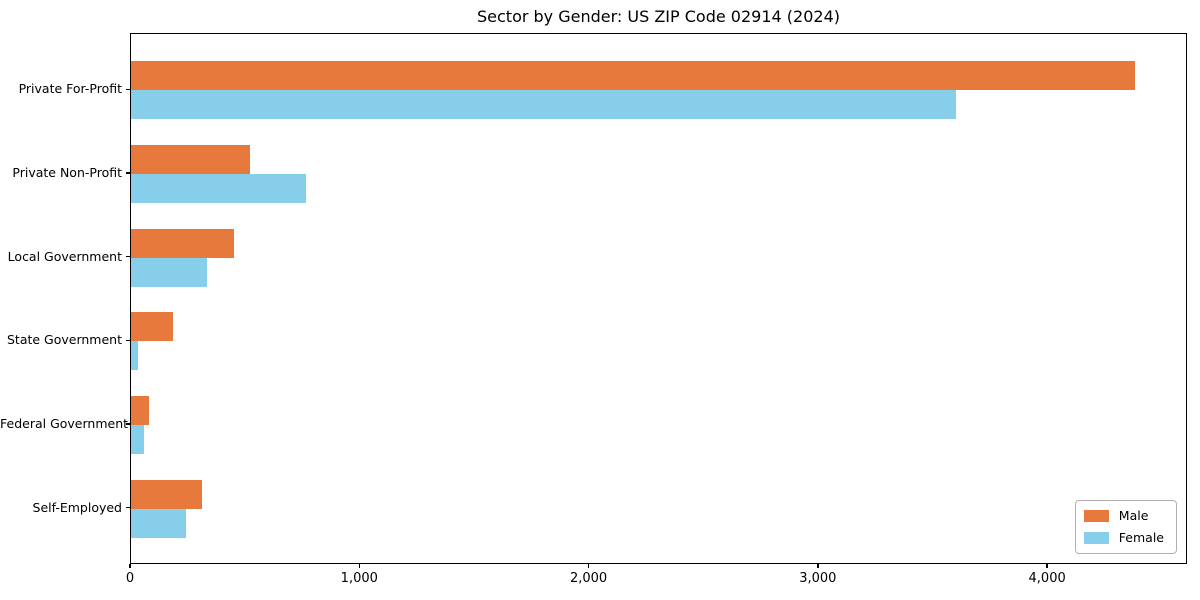 The height and width of the screenshot is (600, 1200). Describe the element at coordinates (130, 578) in the screenshot. I see `x-tick-label: 0` at that location.